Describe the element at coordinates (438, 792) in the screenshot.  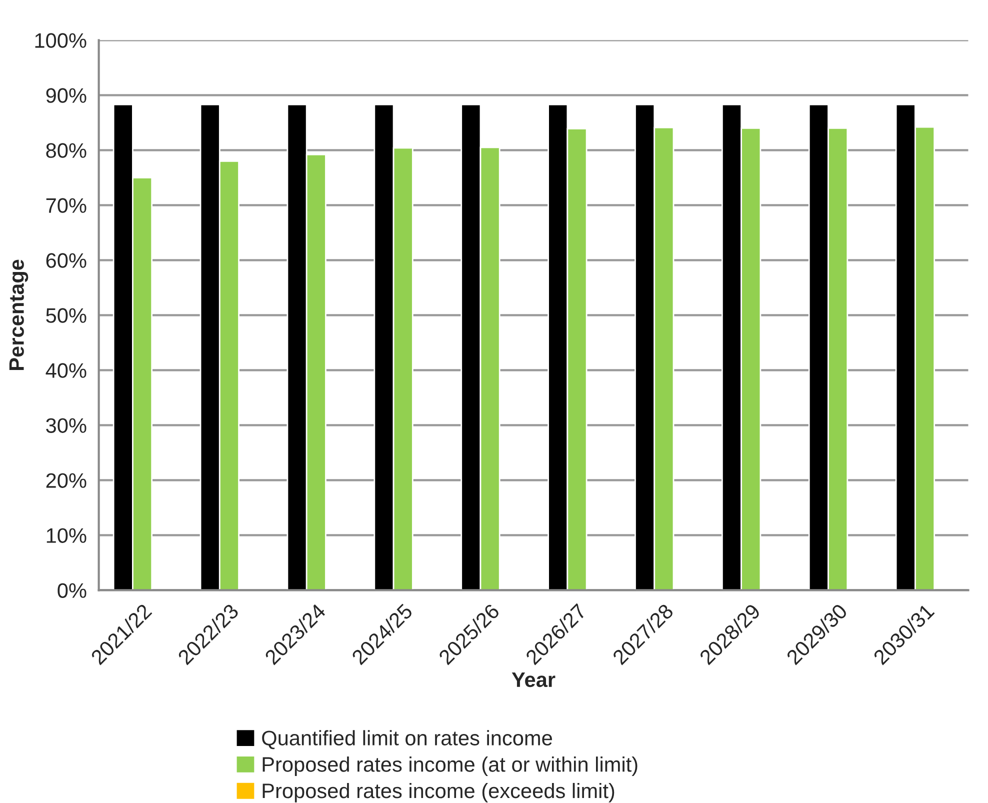
I see `legend-label: Proposed rates income (exceeds limit)` at that location.